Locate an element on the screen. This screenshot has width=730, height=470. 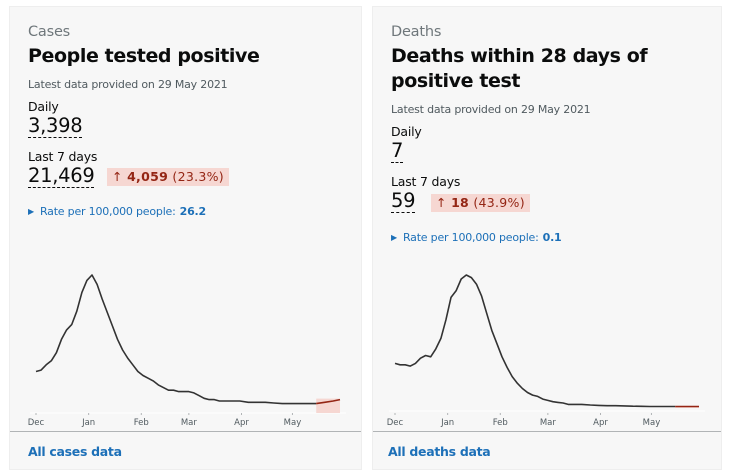
all-deaths-data-link: All deaths data is located at coordinates (439, 451).